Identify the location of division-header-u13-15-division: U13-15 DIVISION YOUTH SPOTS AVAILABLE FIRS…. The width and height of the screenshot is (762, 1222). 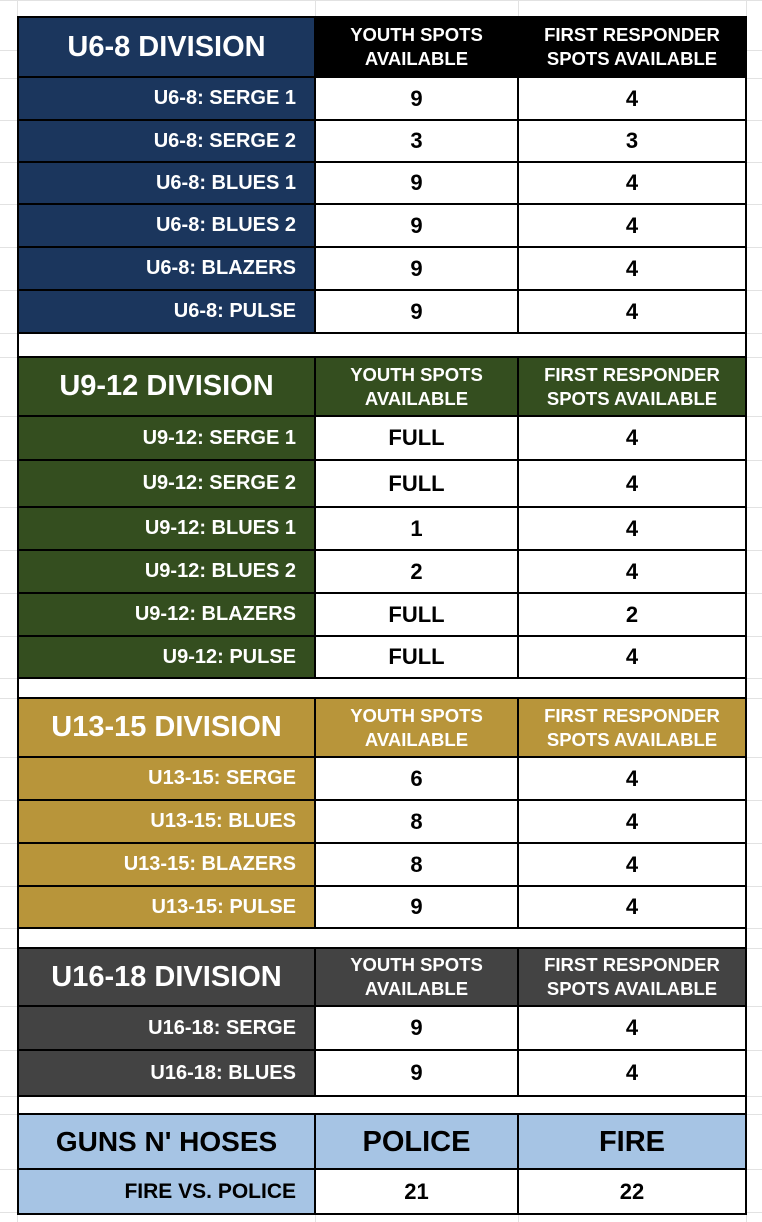
(382, 728).